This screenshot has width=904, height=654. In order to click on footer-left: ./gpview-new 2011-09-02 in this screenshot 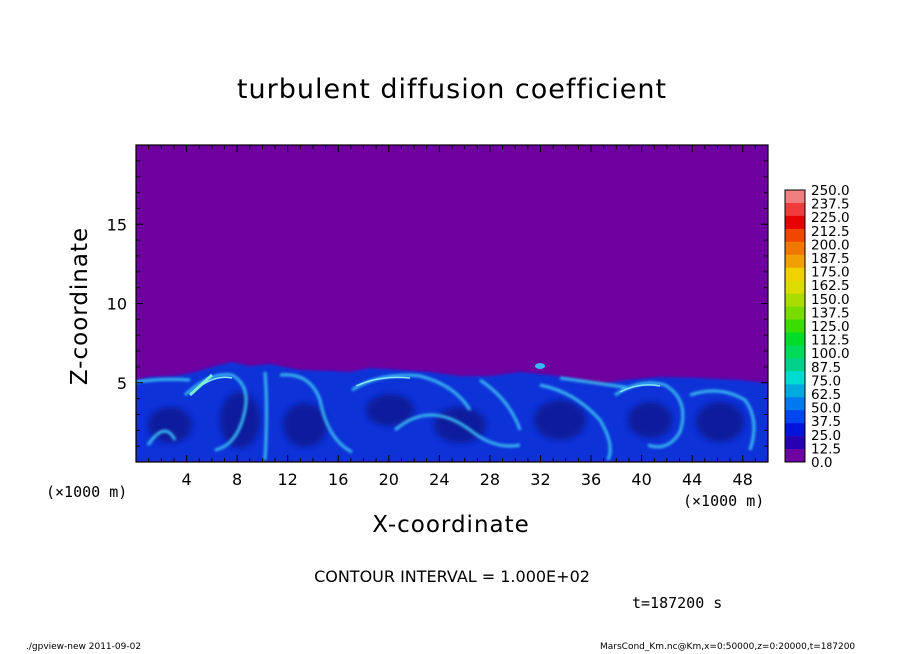, I will do `click(84, 647)`.